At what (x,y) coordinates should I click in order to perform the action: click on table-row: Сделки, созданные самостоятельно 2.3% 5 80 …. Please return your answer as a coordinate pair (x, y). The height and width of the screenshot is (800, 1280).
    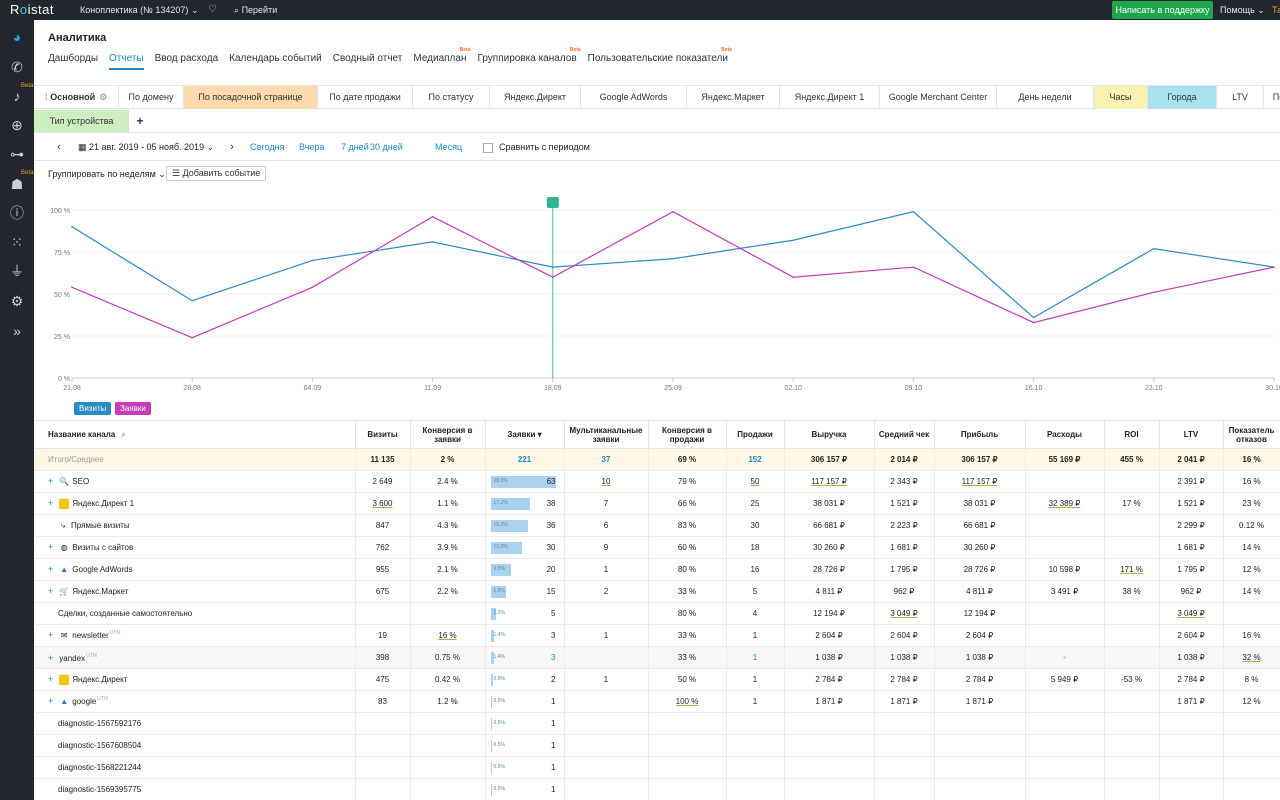
    Looking at the image, I should click on (657, 613).